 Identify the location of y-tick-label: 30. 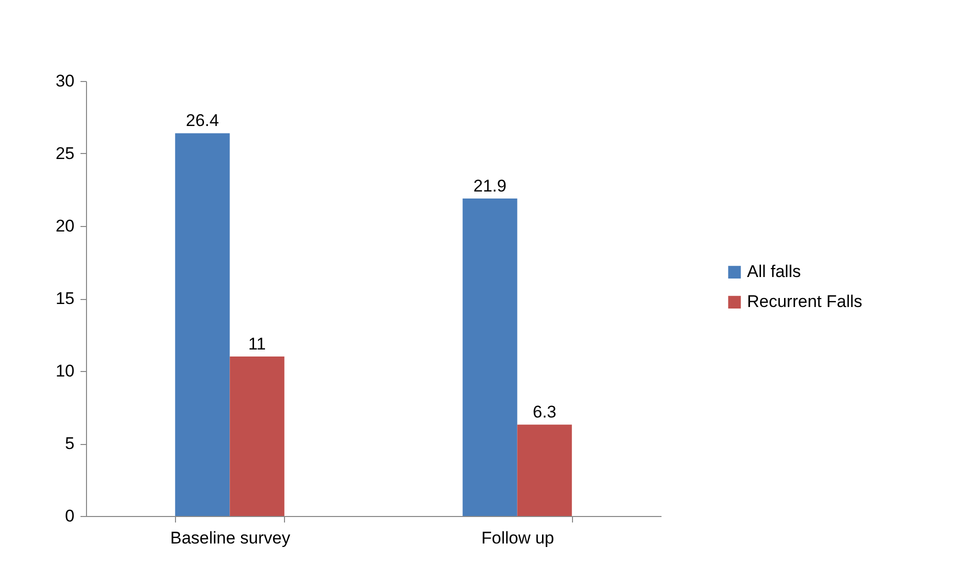
(65, 81).